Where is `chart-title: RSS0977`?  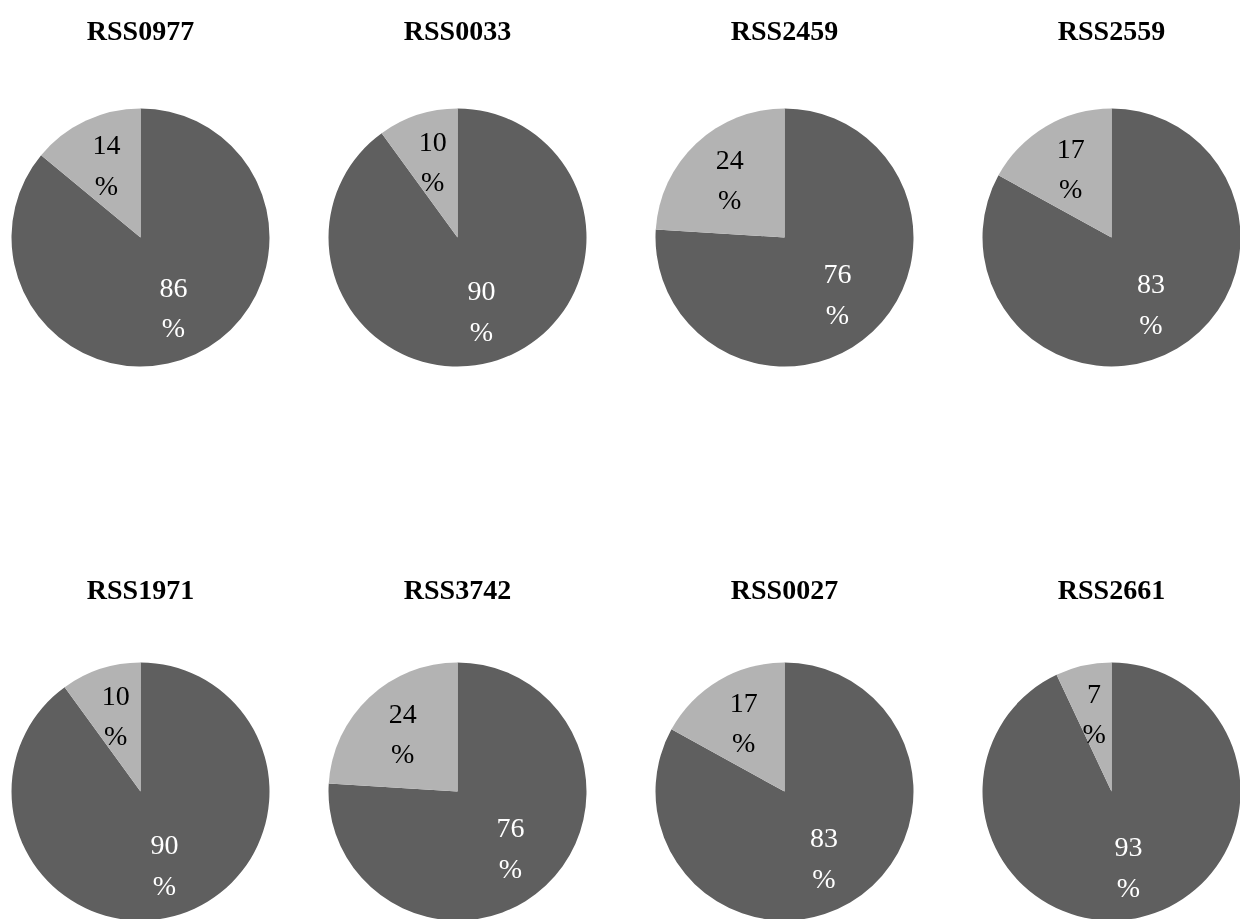 chart-title: RSS0977 is located at coordinates (140, 30).